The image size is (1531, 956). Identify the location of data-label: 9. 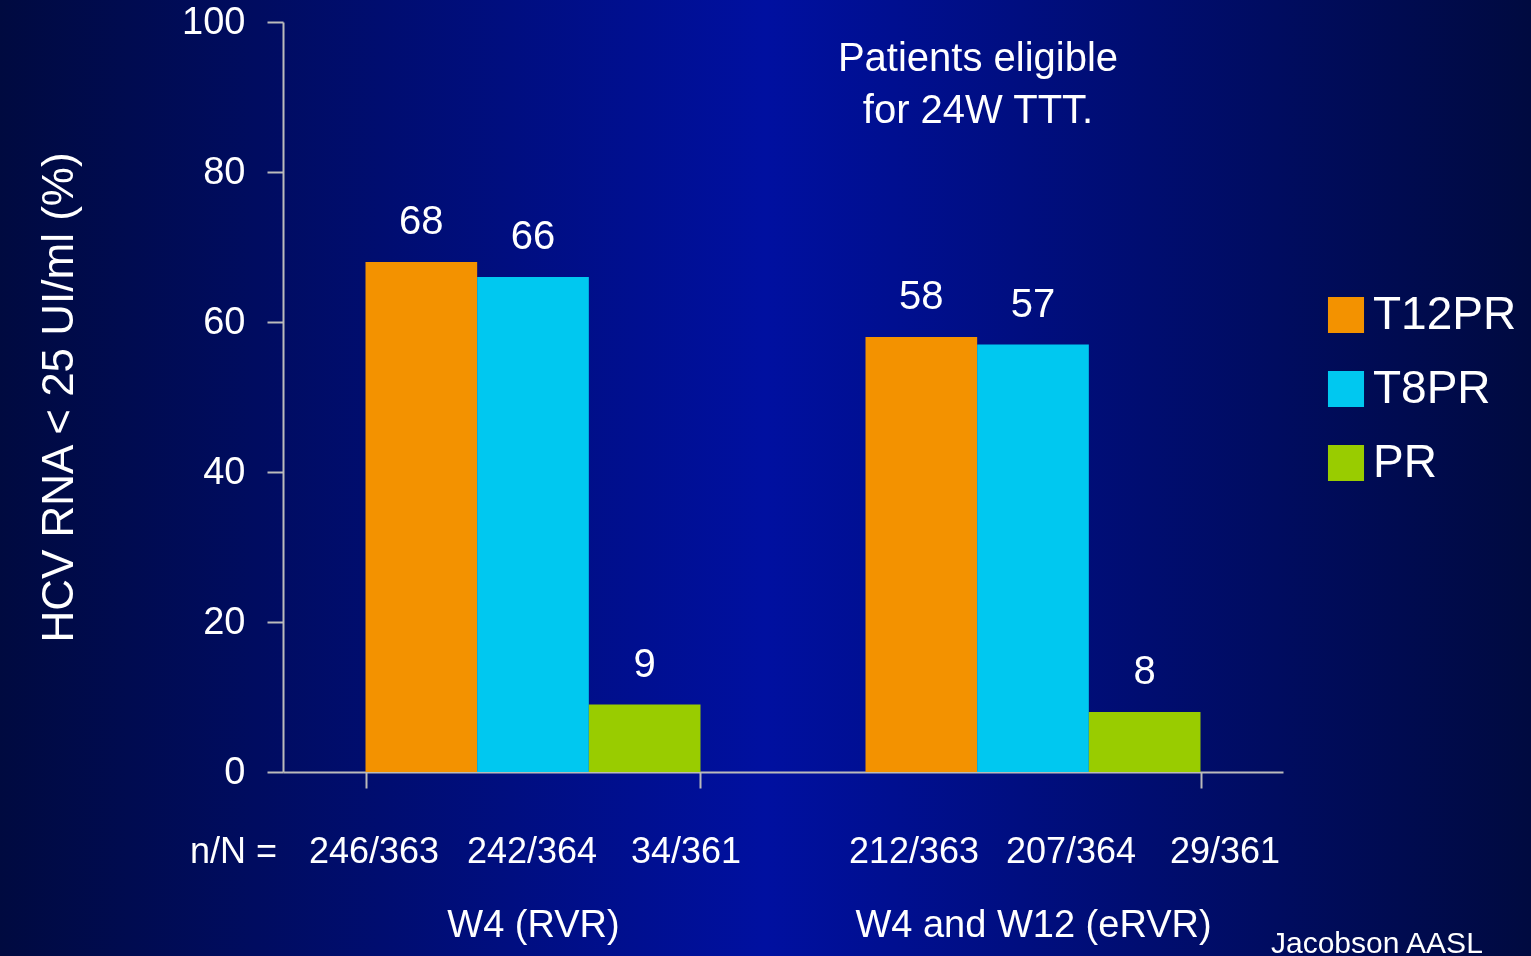
(644, 662).